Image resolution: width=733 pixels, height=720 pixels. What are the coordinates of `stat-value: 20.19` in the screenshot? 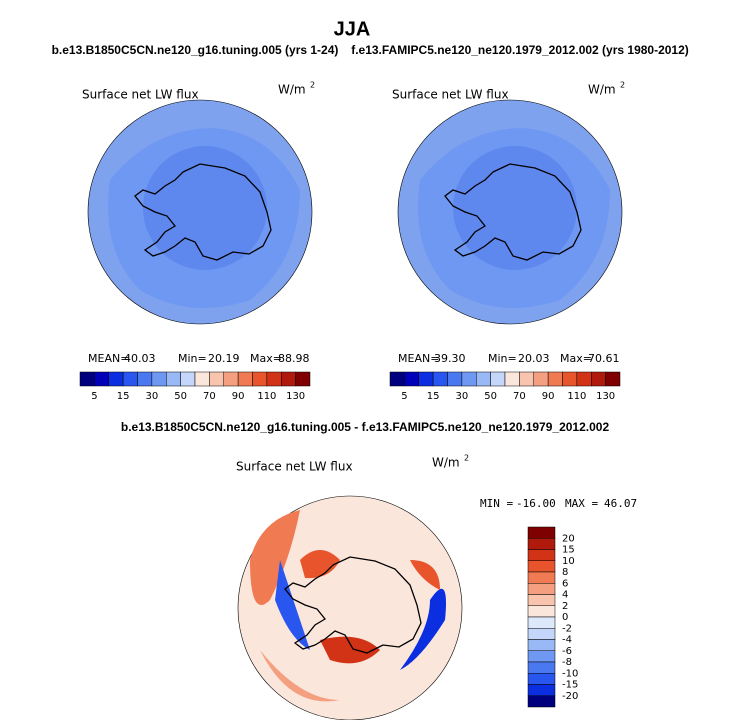 It's located at (224, 358).